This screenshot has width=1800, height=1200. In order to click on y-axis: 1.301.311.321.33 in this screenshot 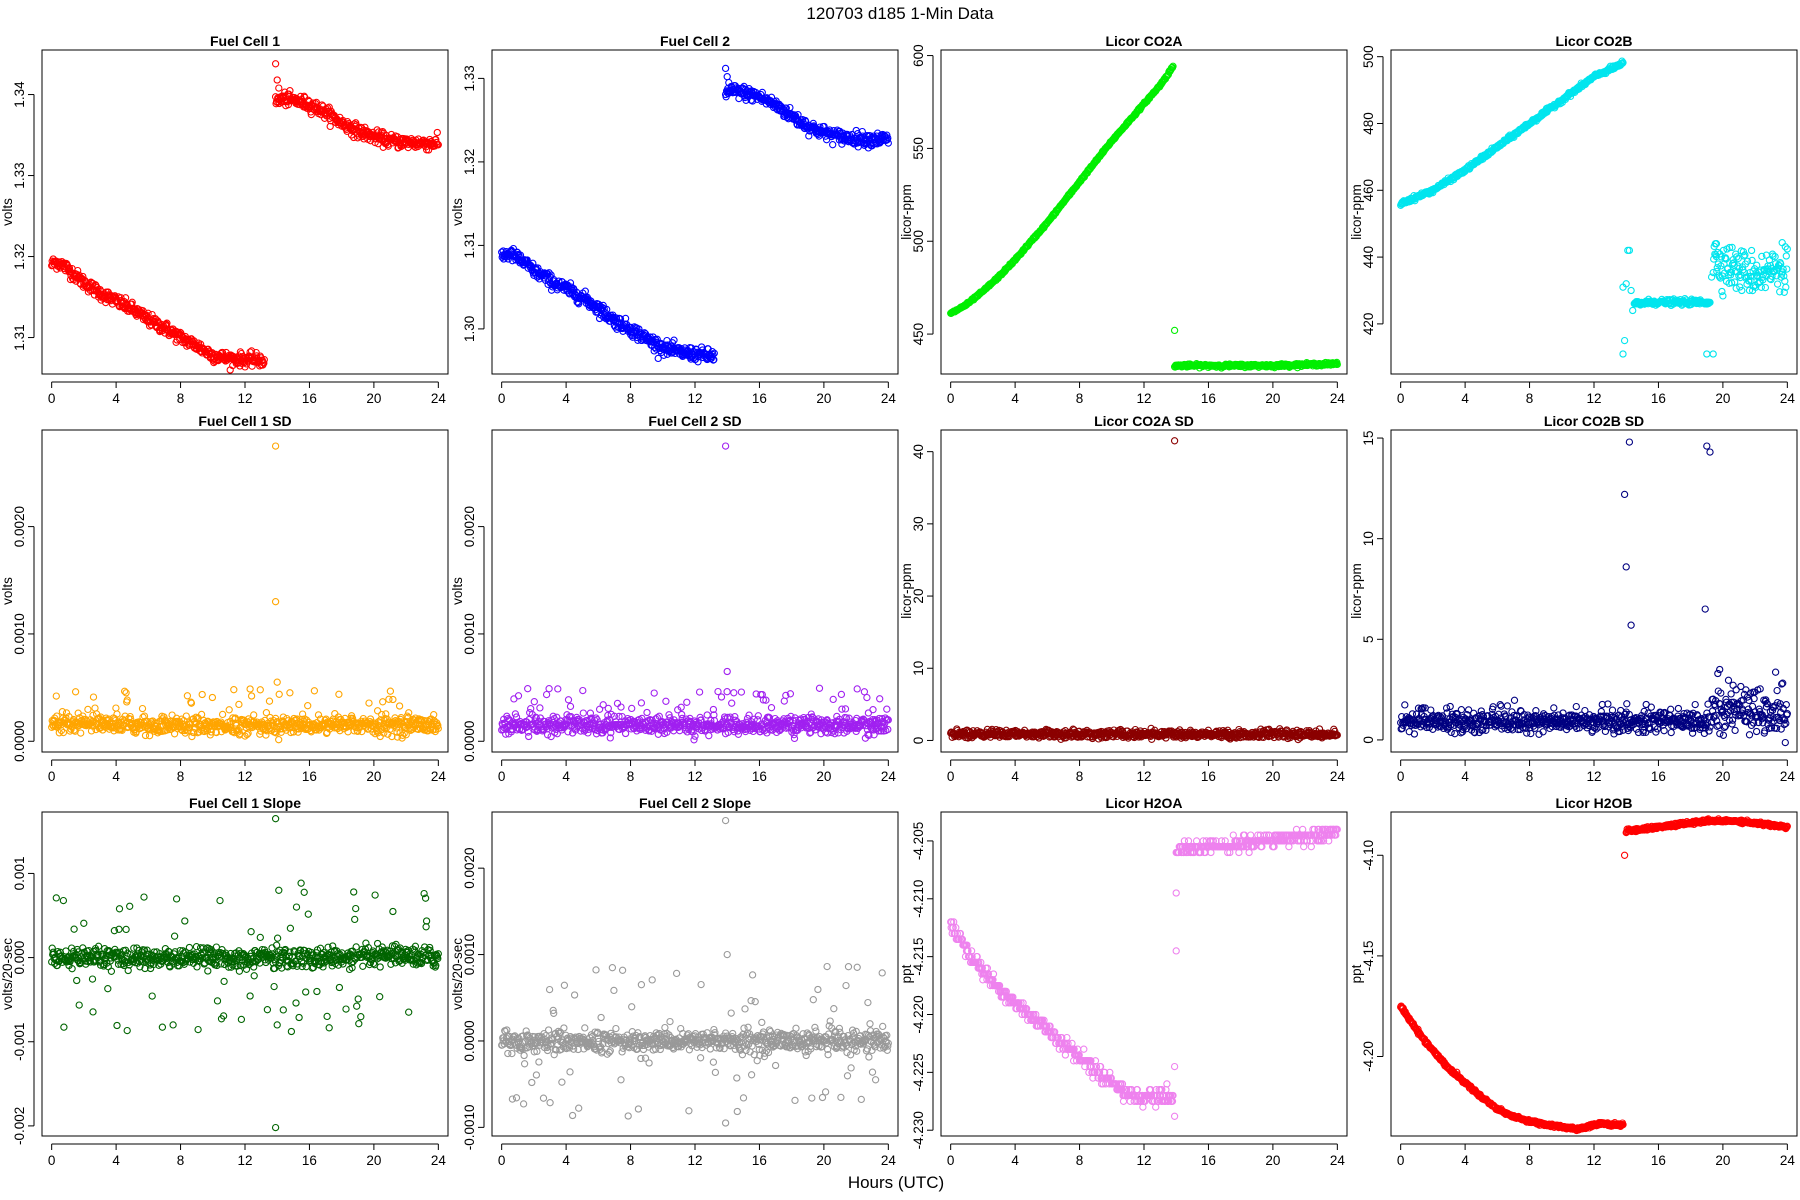, I will do `click(473, 203)`.